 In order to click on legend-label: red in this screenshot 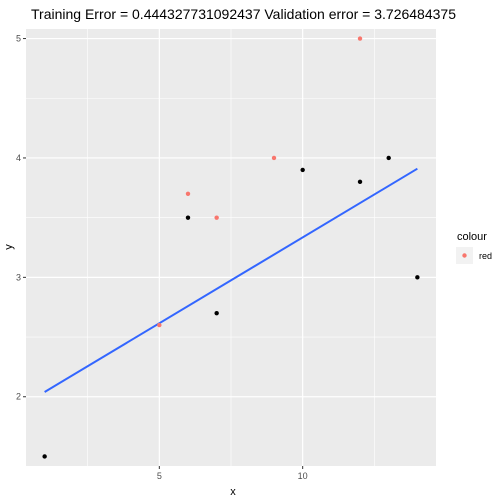, I will do `click(485, 256)`.